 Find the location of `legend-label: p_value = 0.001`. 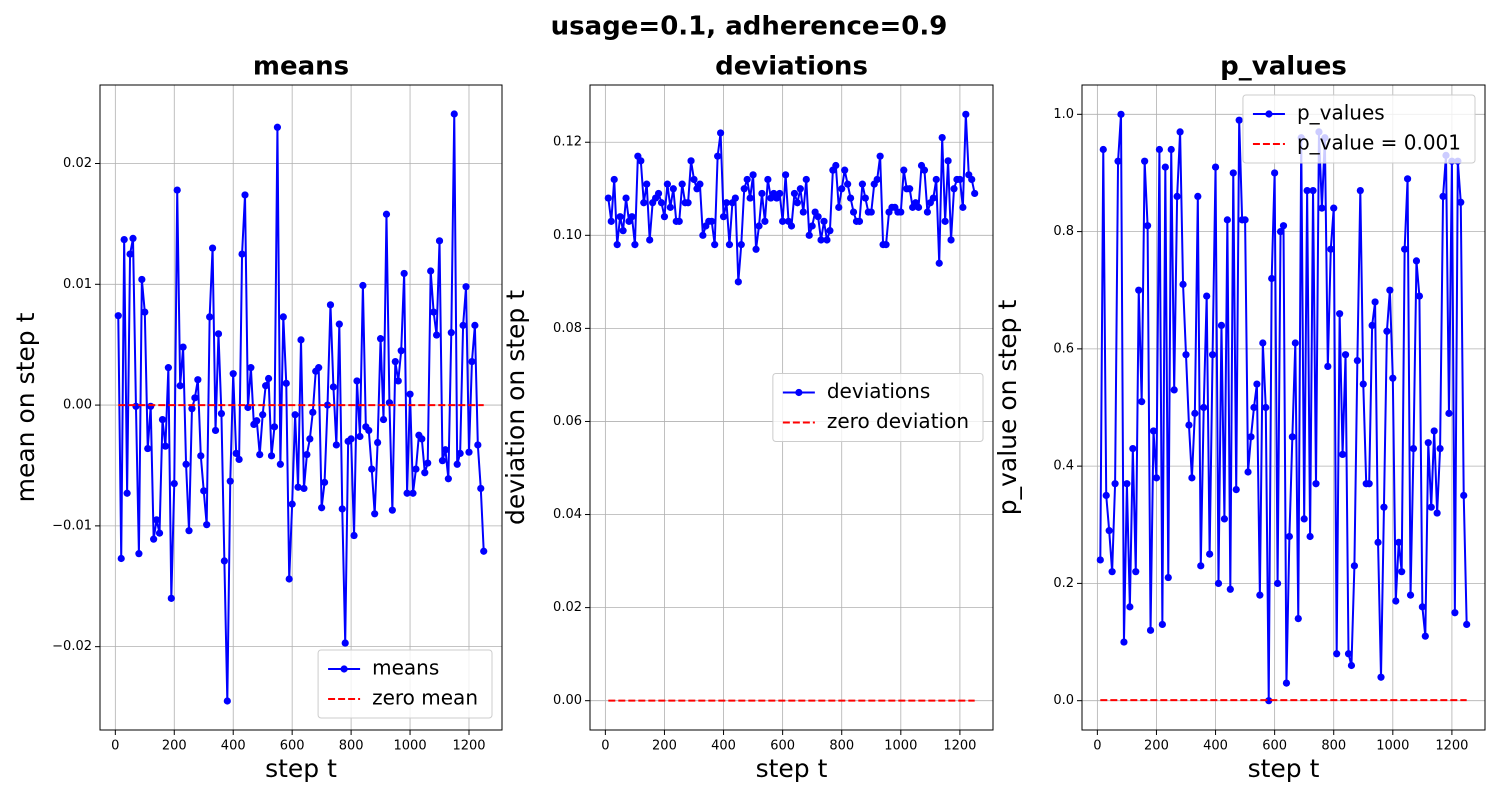

legend-label: p_value = 0.001 is located at coordinates (1379, 143).